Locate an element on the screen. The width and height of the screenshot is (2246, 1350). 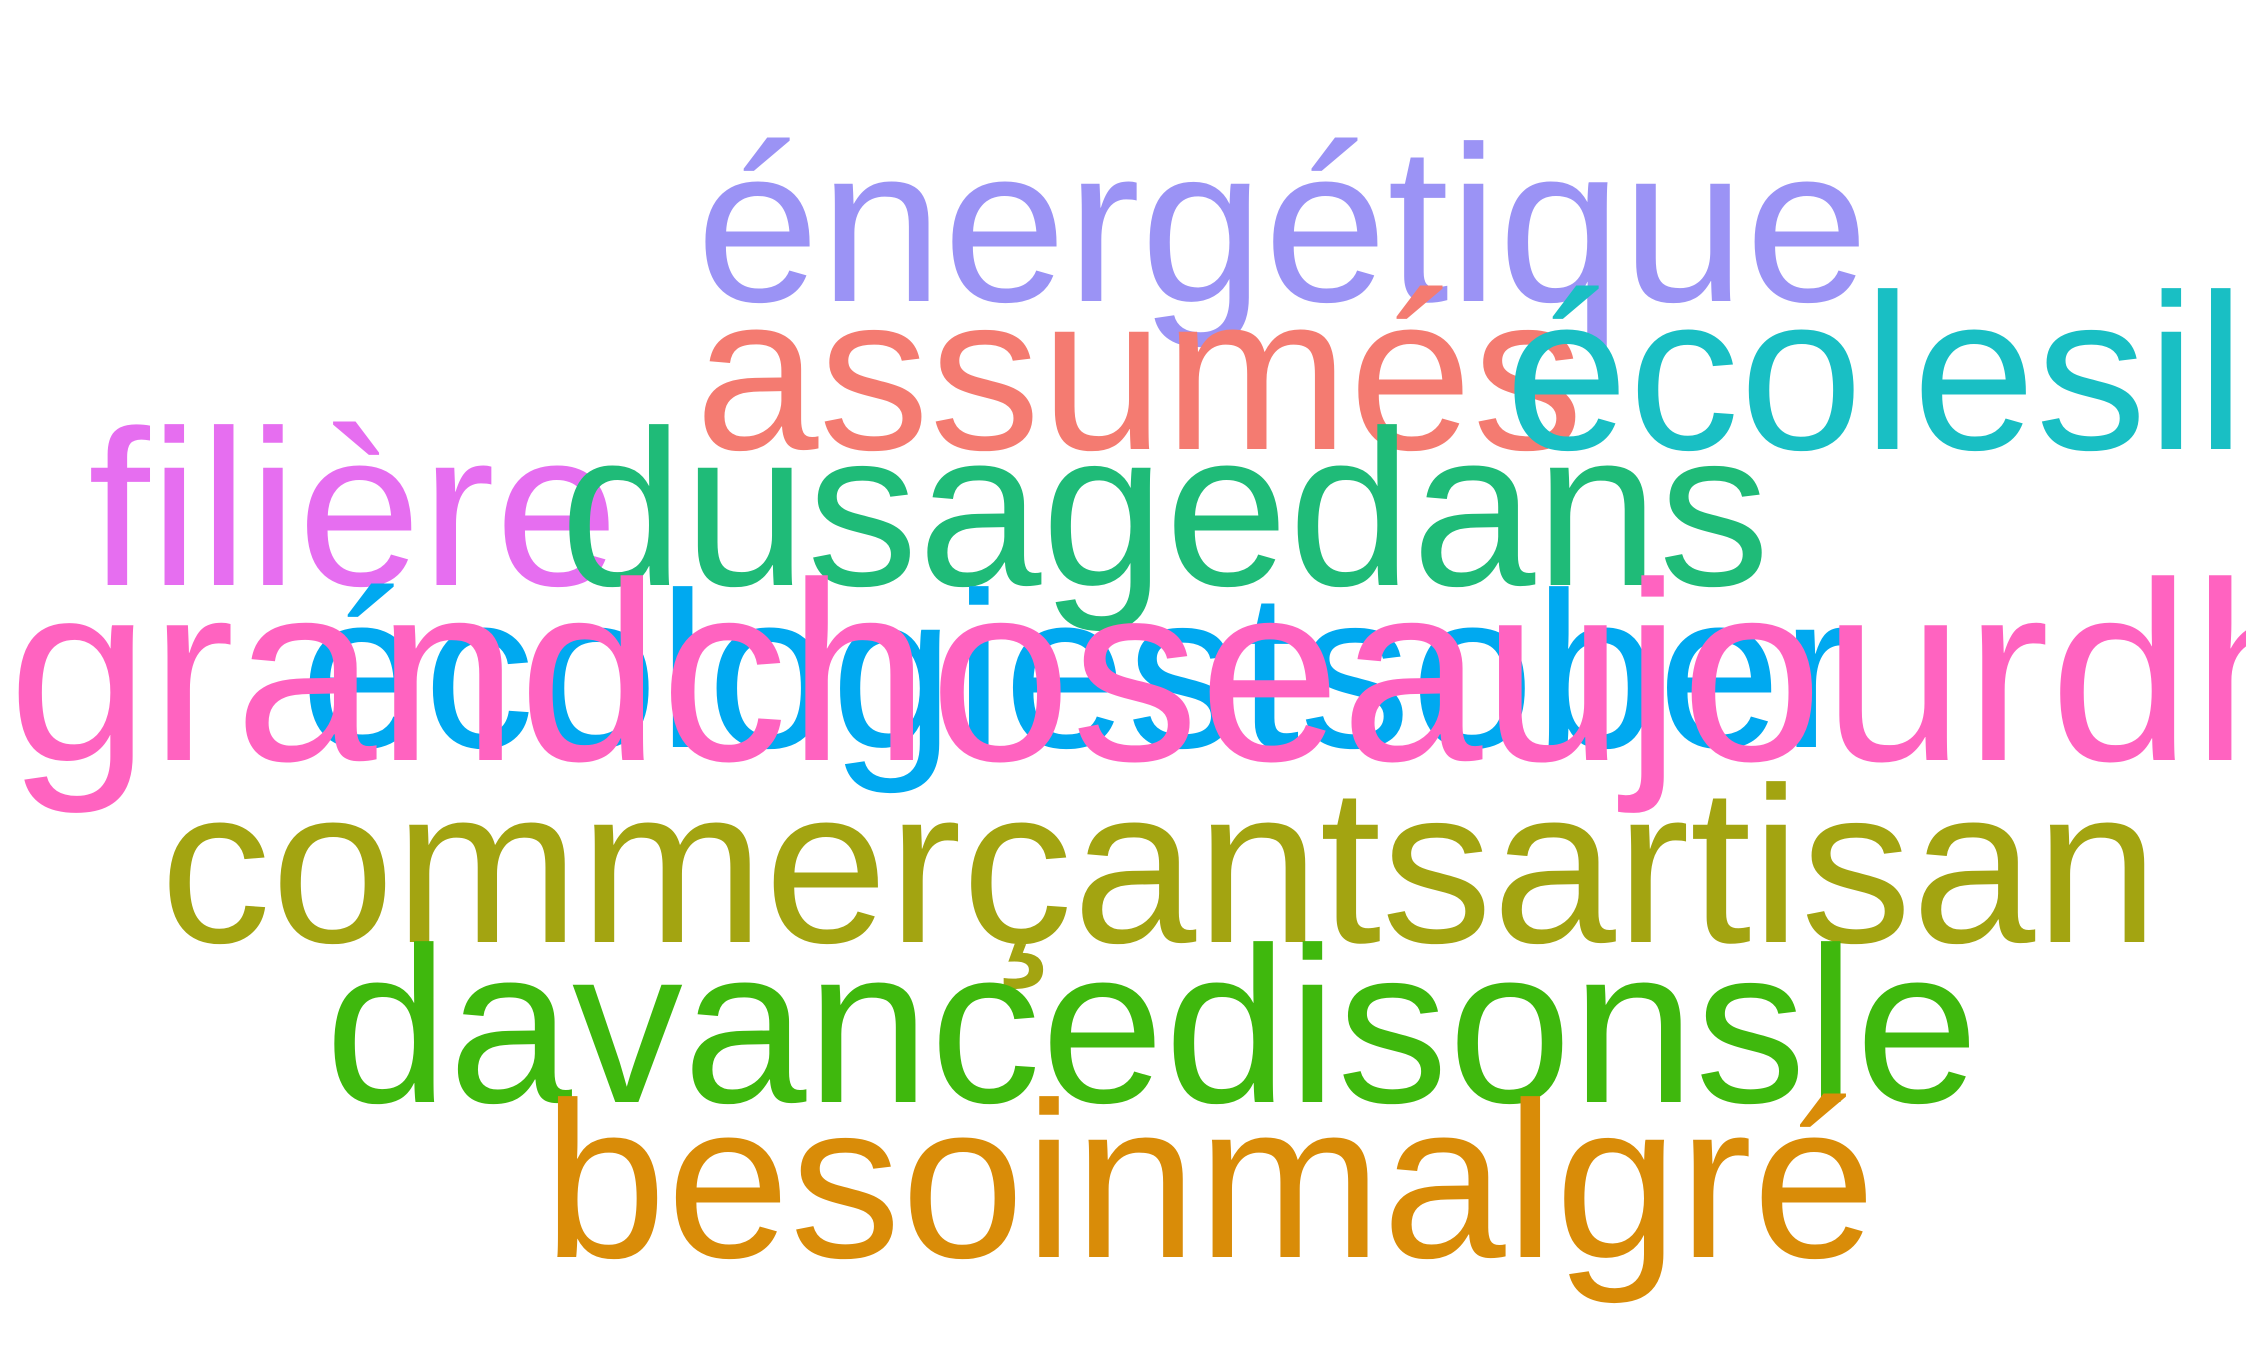
word-davance: davancedisonsle is located at coordinates (1152, 1026).